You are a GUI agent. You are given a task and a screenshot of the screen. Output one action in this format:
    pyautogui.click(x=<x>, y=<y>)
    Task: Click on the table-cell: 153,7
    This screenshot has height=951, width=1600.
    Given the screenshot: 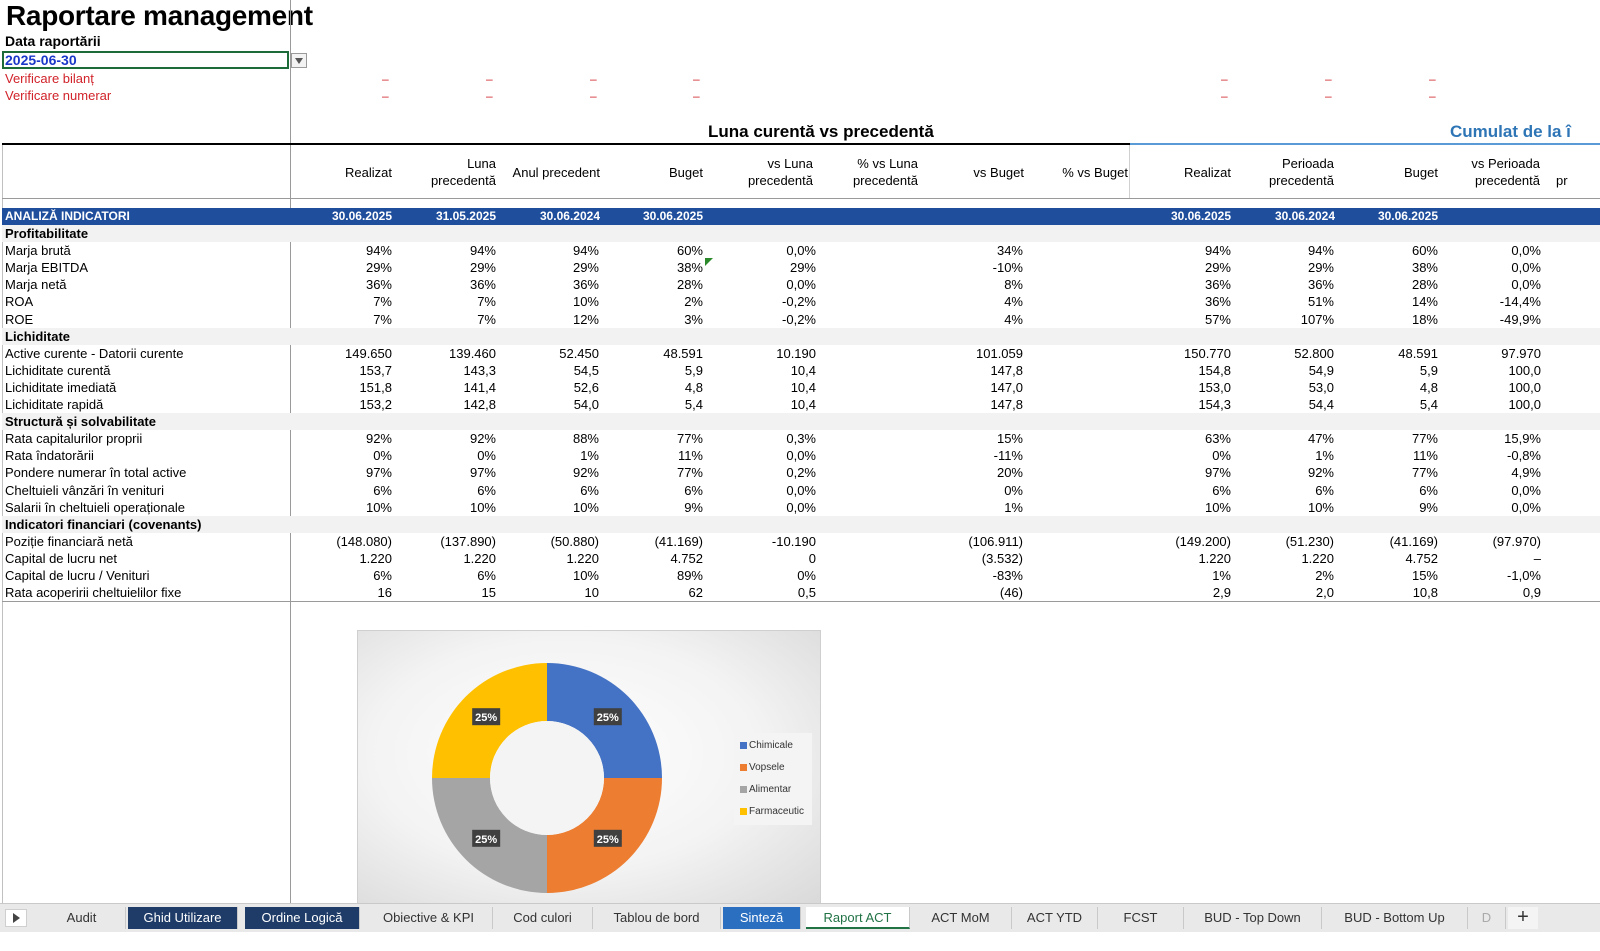 What is the action you would take?
    pyautogui.click(x=375, y=370)
    